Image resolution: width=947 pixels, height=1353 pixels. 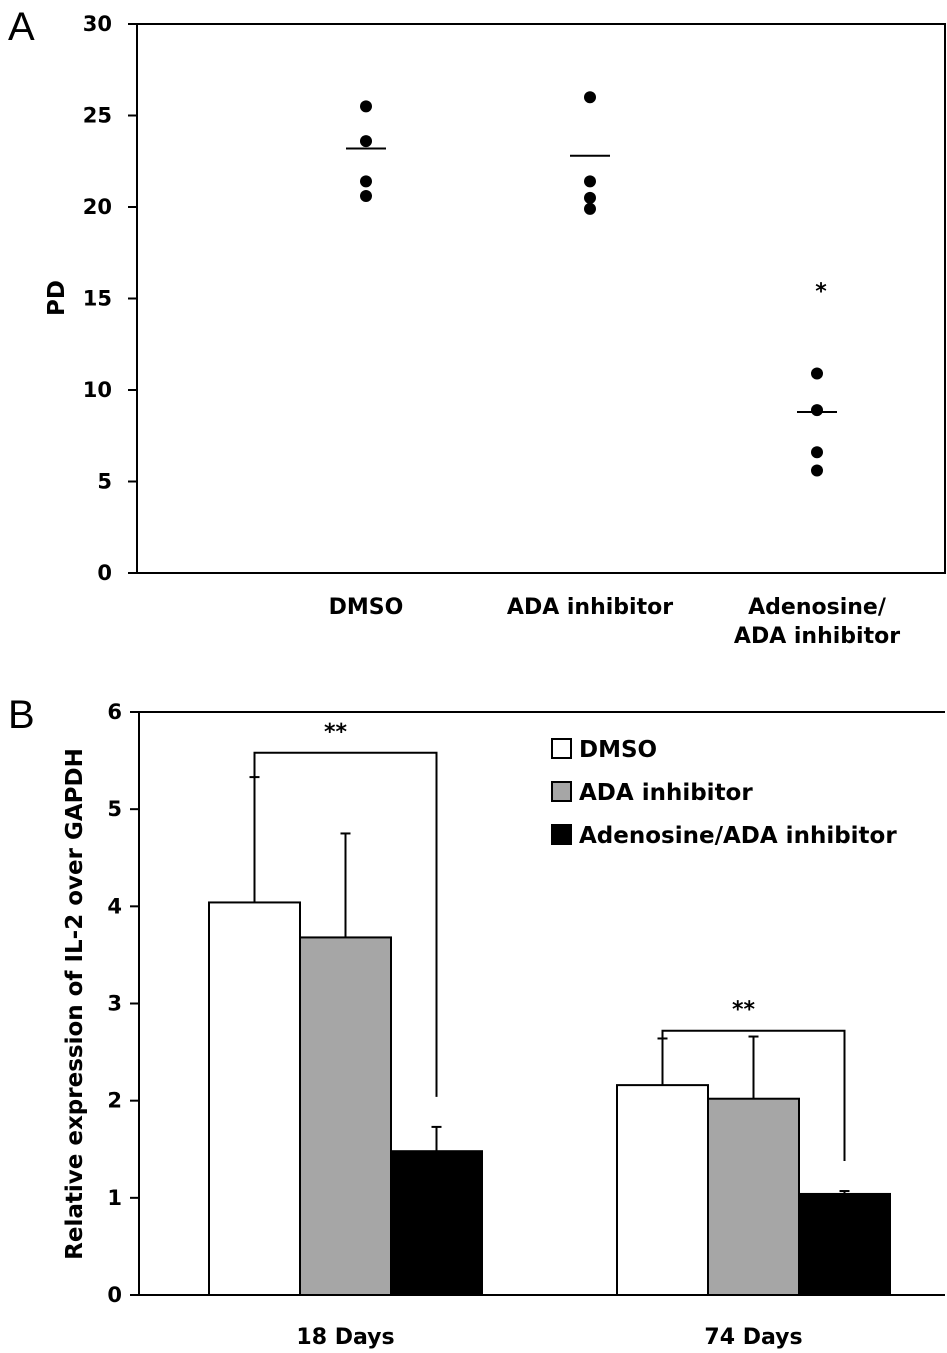 I want to click on panel-b-y-tick-label: 4, so click(x=114, y=906).